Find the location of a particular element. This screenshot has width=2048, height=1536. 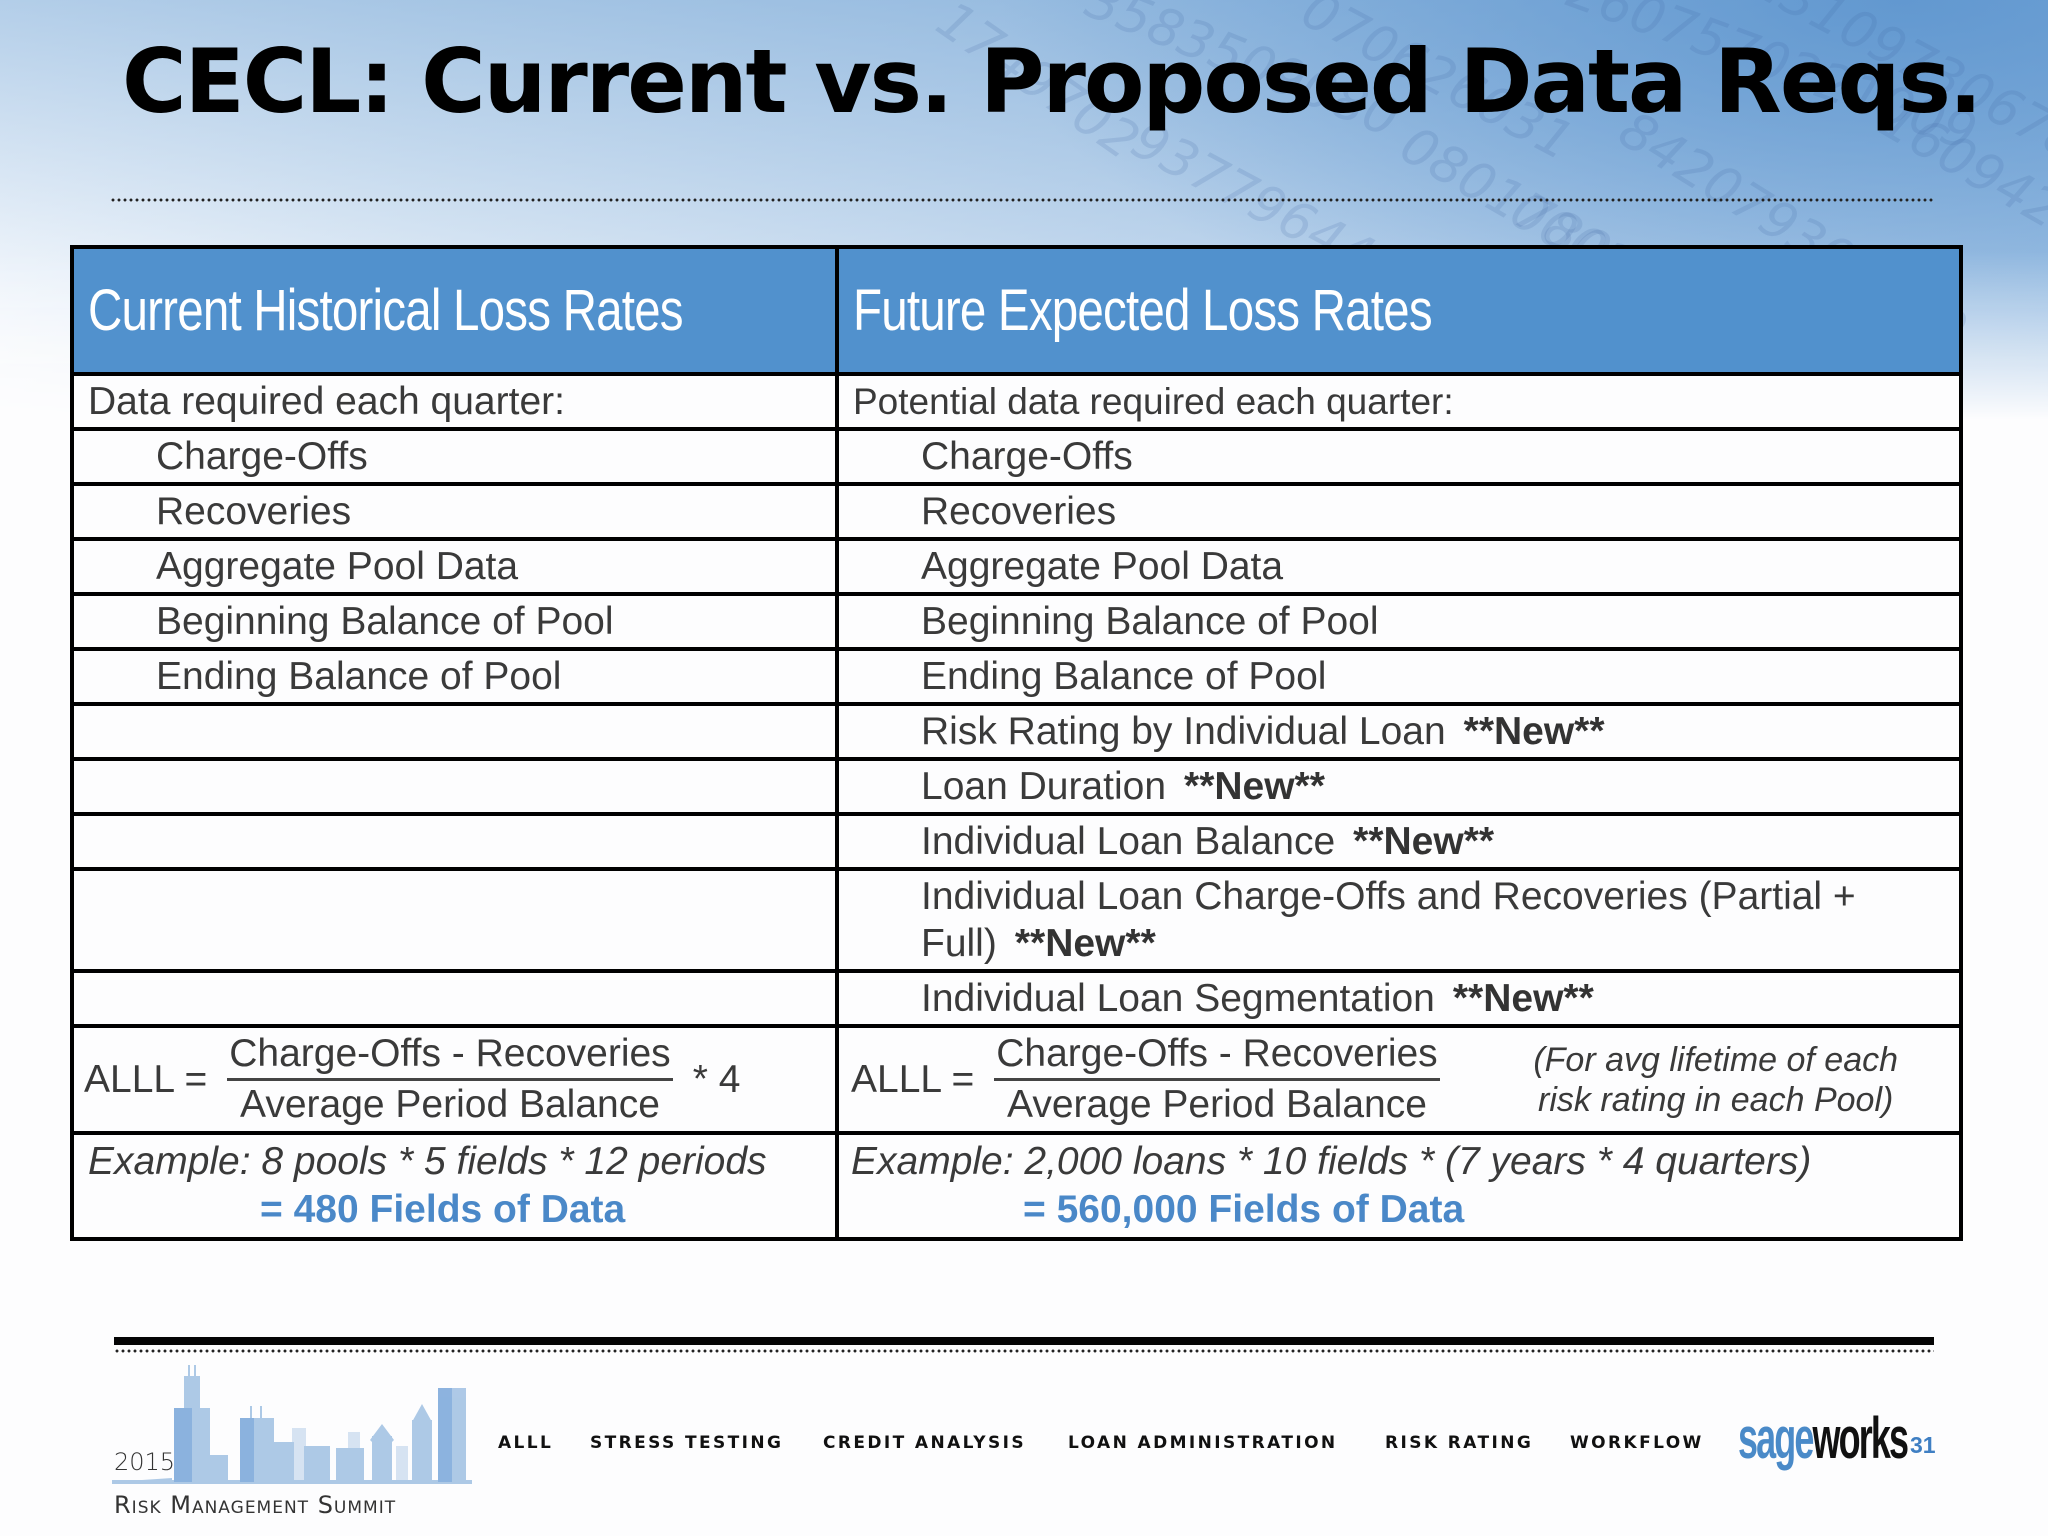

footer-divider-bar is located at coordinates (1024, 1341).